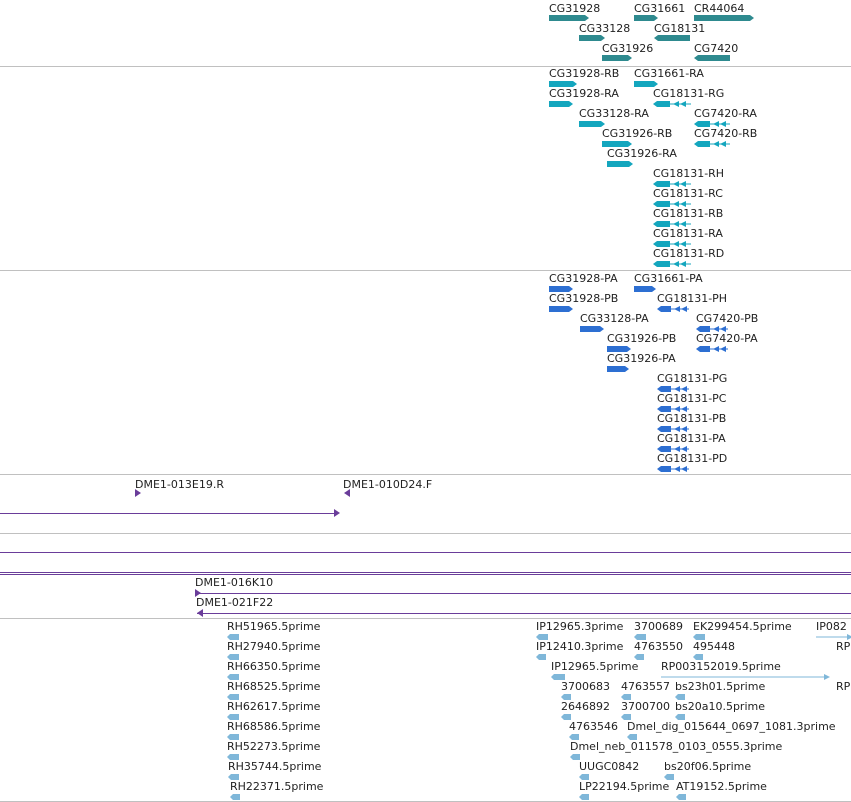 The height and width of the screenshot is (802, 851). I want to click on feature-label: 3700700, so click(645, 706).